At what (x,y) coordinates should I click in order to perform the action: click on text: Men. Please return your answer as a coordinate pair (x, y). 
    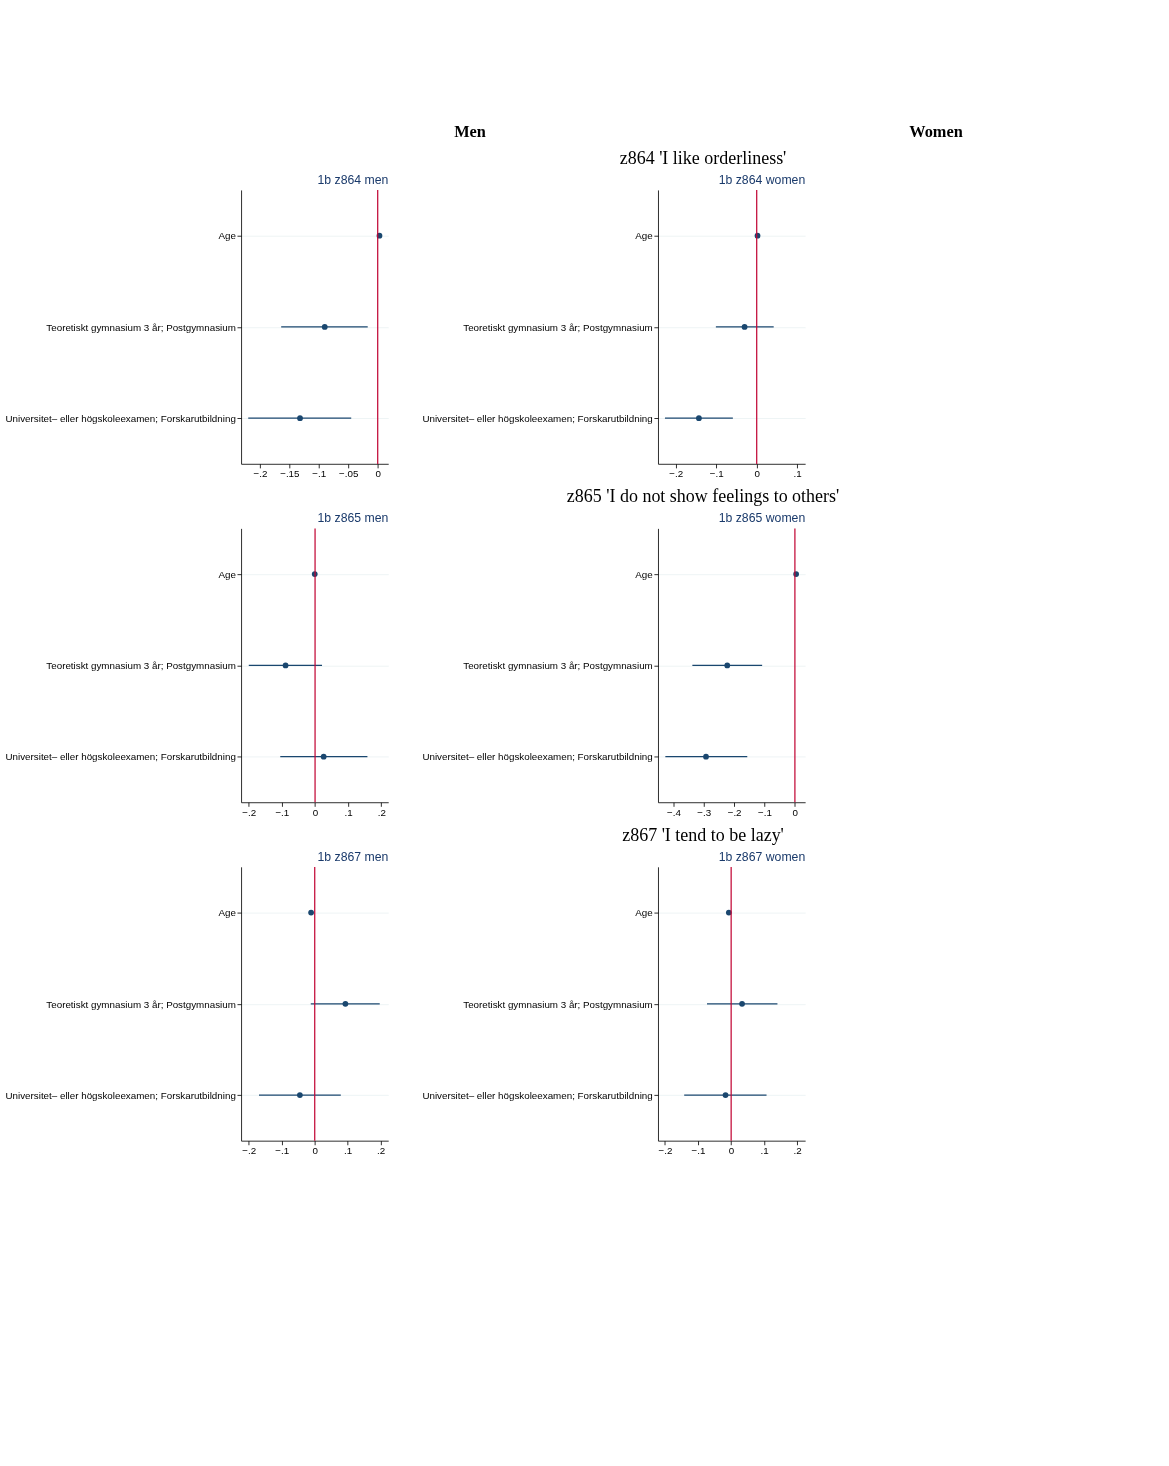
    Looking at the image, I should click on (470, 131).